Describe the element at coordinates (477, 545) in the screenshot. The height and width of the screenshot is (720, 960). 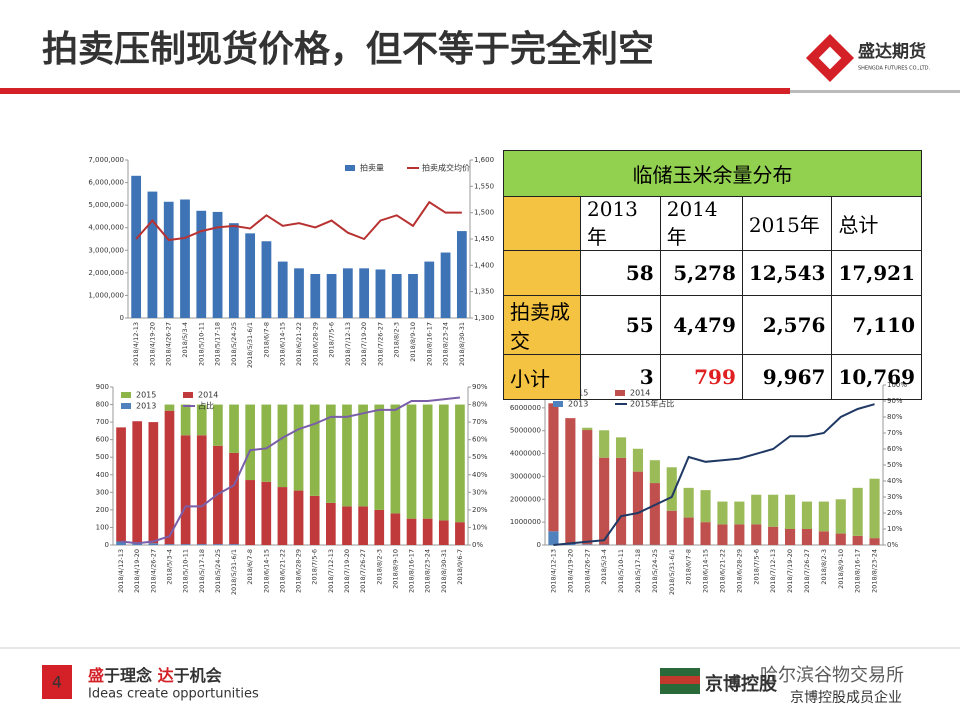
I see `y2ticks-label: 0%` at that location.